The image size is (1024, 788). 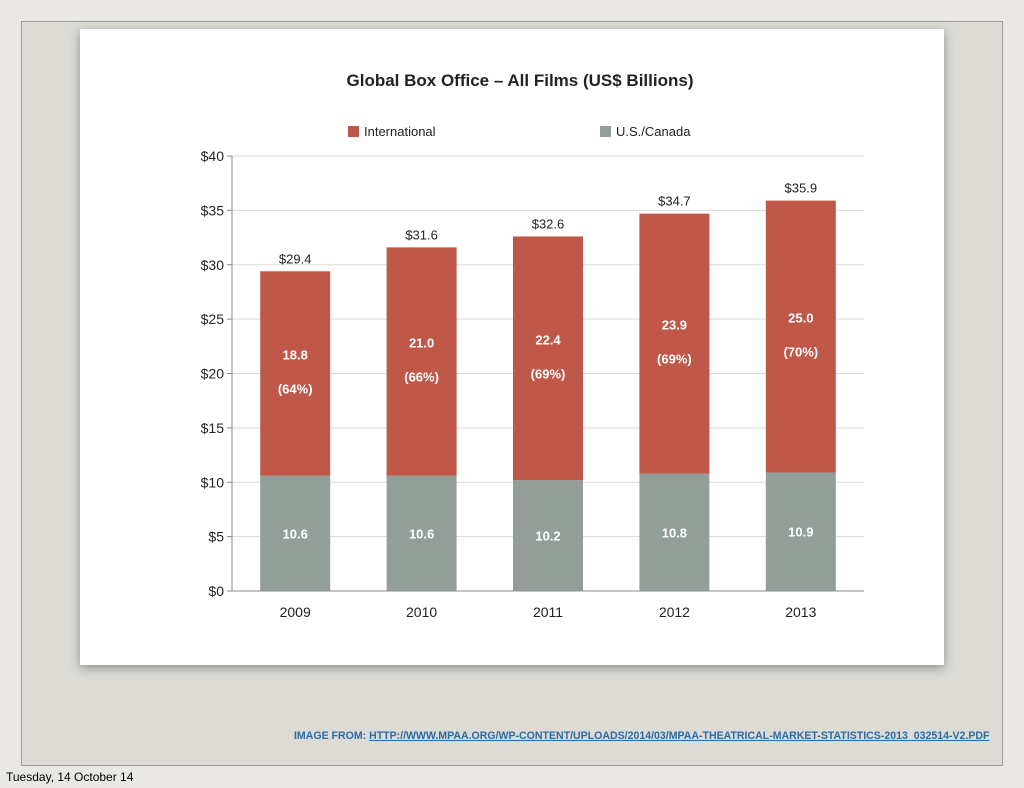 I want to click on data-label-total: $34.7, so click(x=674, y=201).